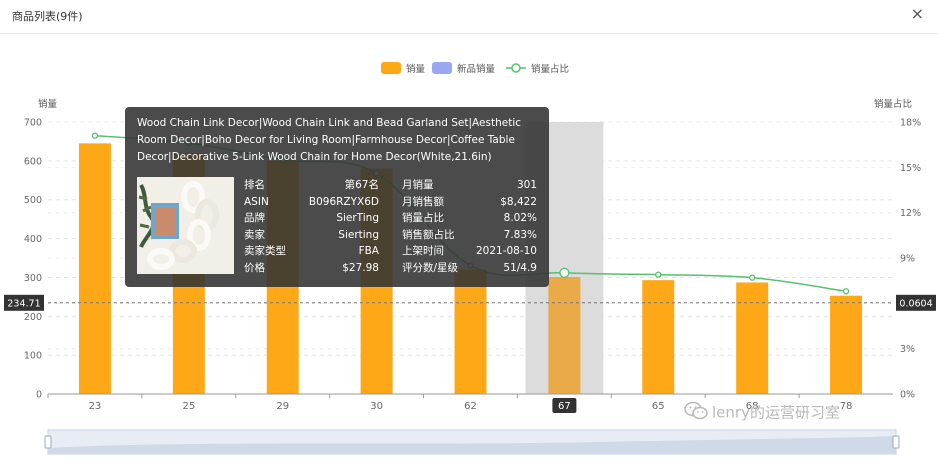 Image resolution: width=938 pixels, height=461 pixels. I want to click on tooltip-row-value: 51/4.9, so click(520, 267).